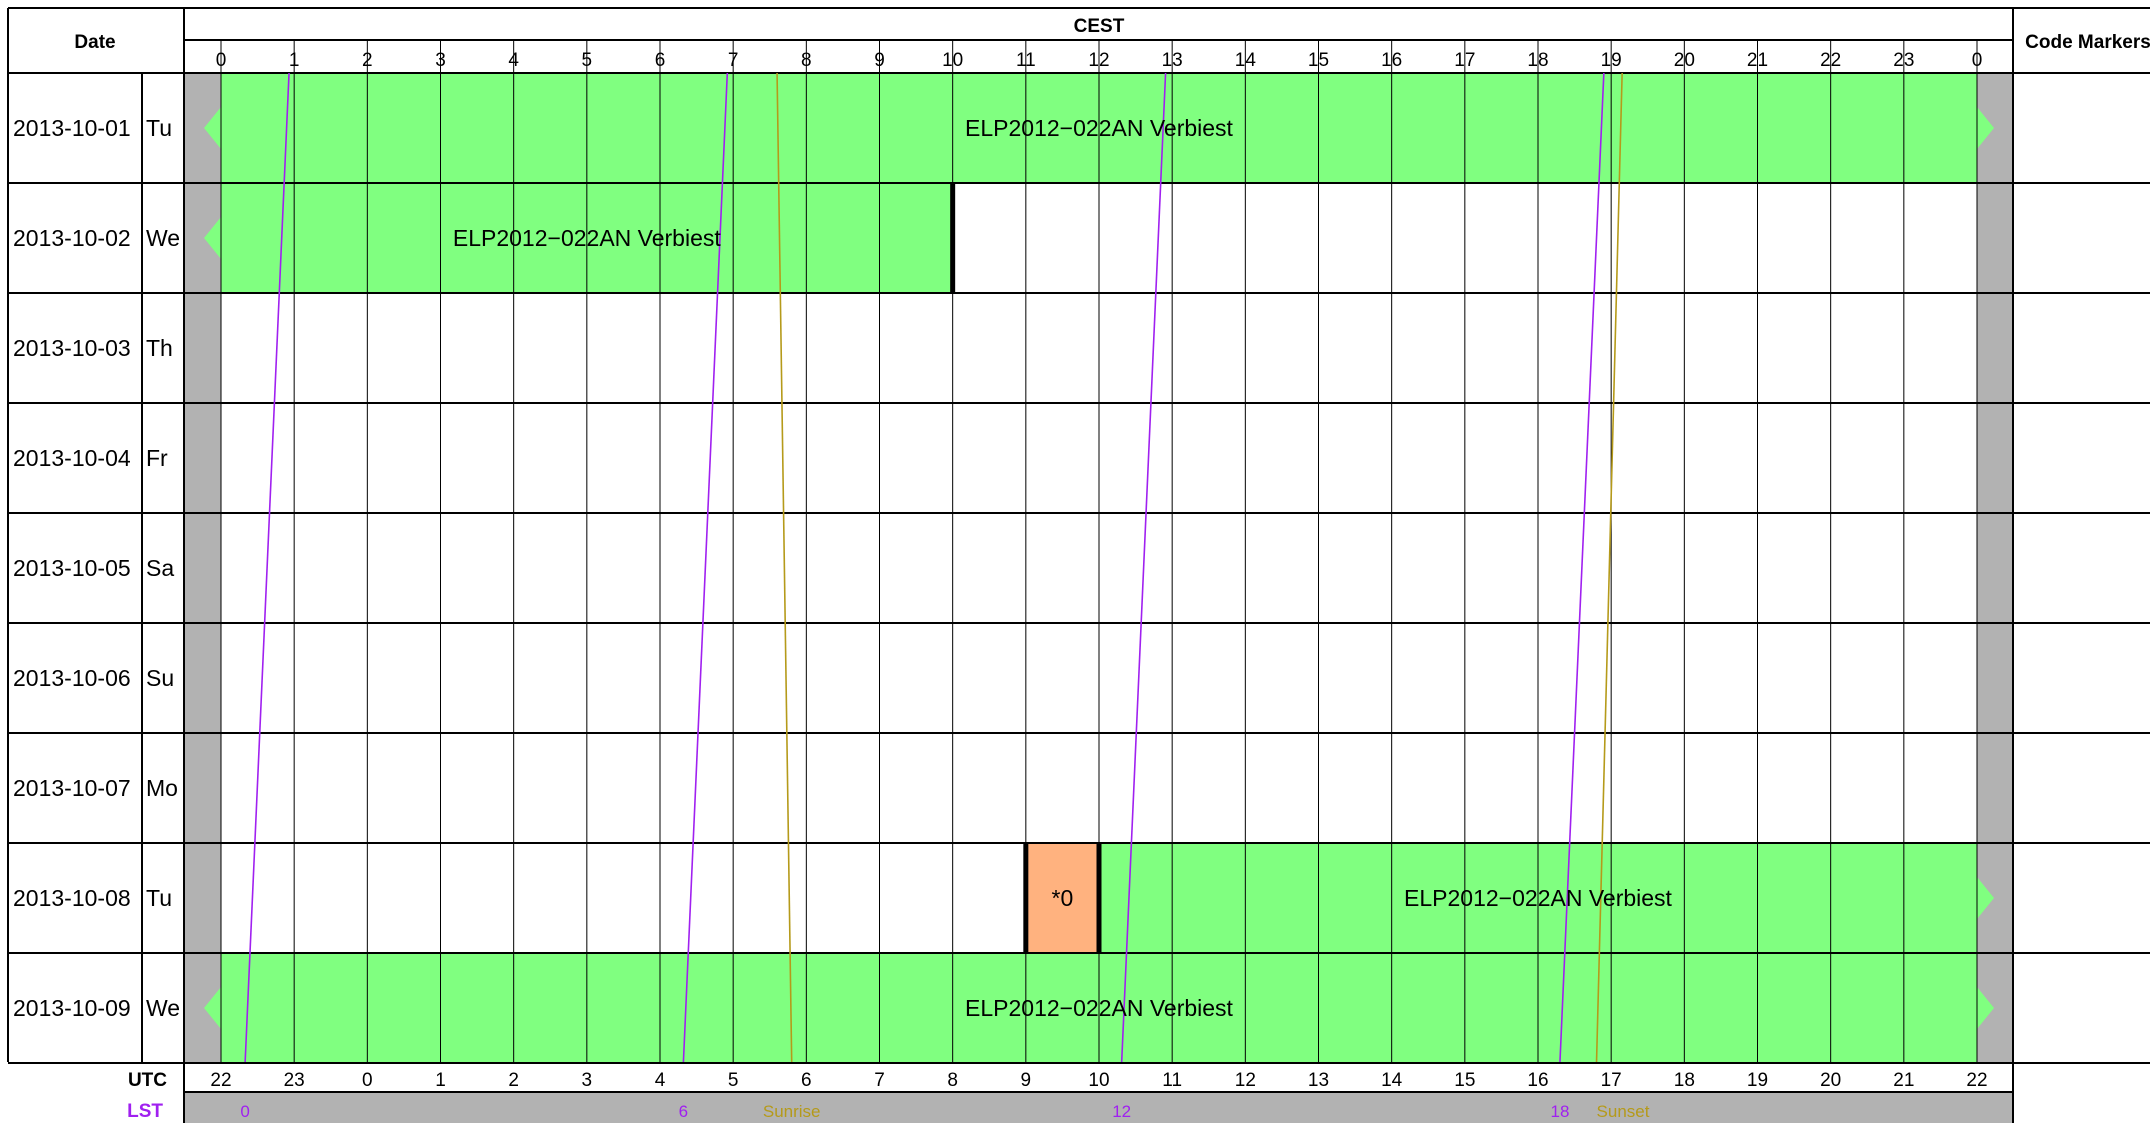 This screenshot has width=2150, height=1123. What do you see at coordinates (147, 1080) in the screenshot?
I see `utc-label: UTC` at bounding box center [147, 1080].